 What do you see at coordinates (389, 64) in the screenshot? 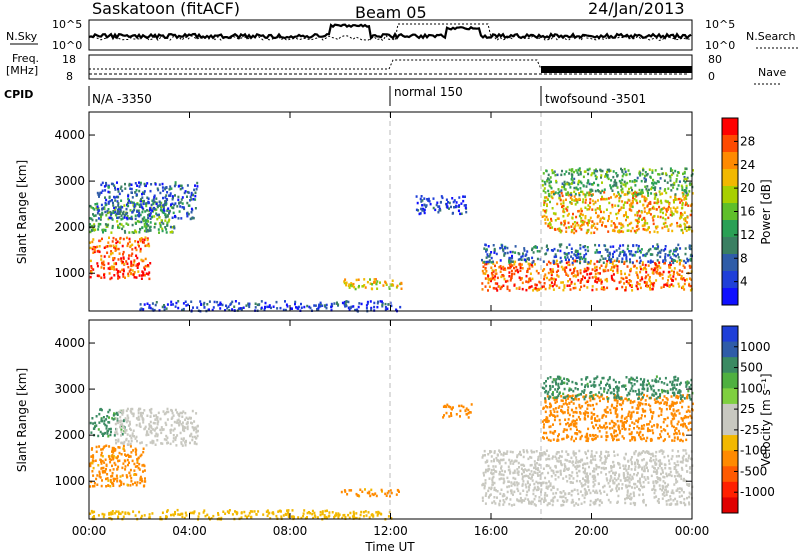
I see `freq-series` at bounding box center [389, 64].